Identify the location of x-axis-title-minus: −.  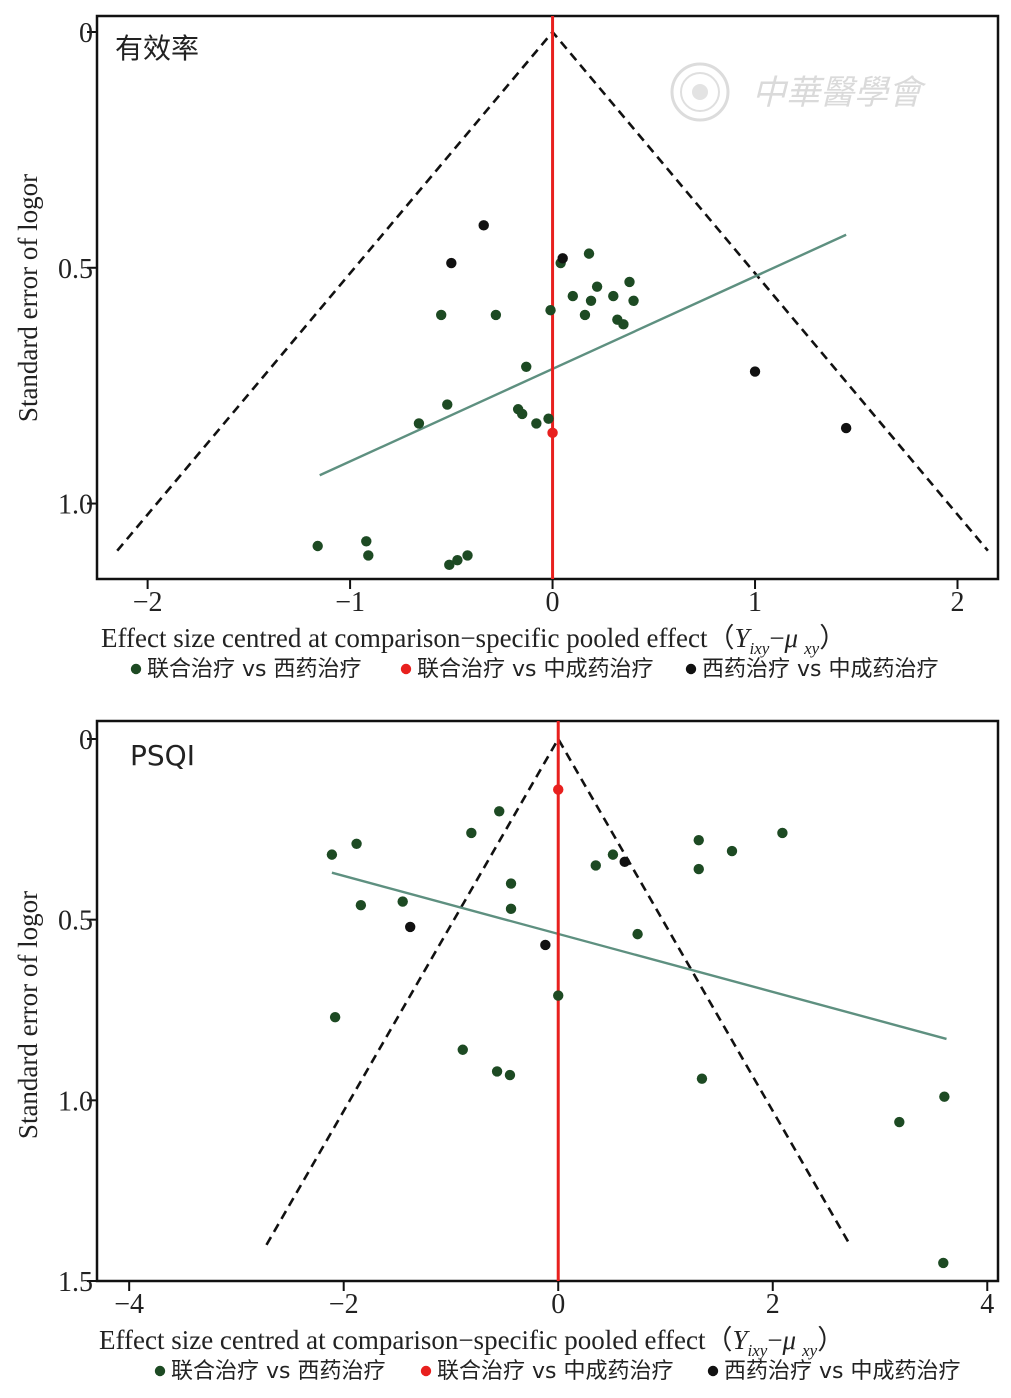
(774, 1340).